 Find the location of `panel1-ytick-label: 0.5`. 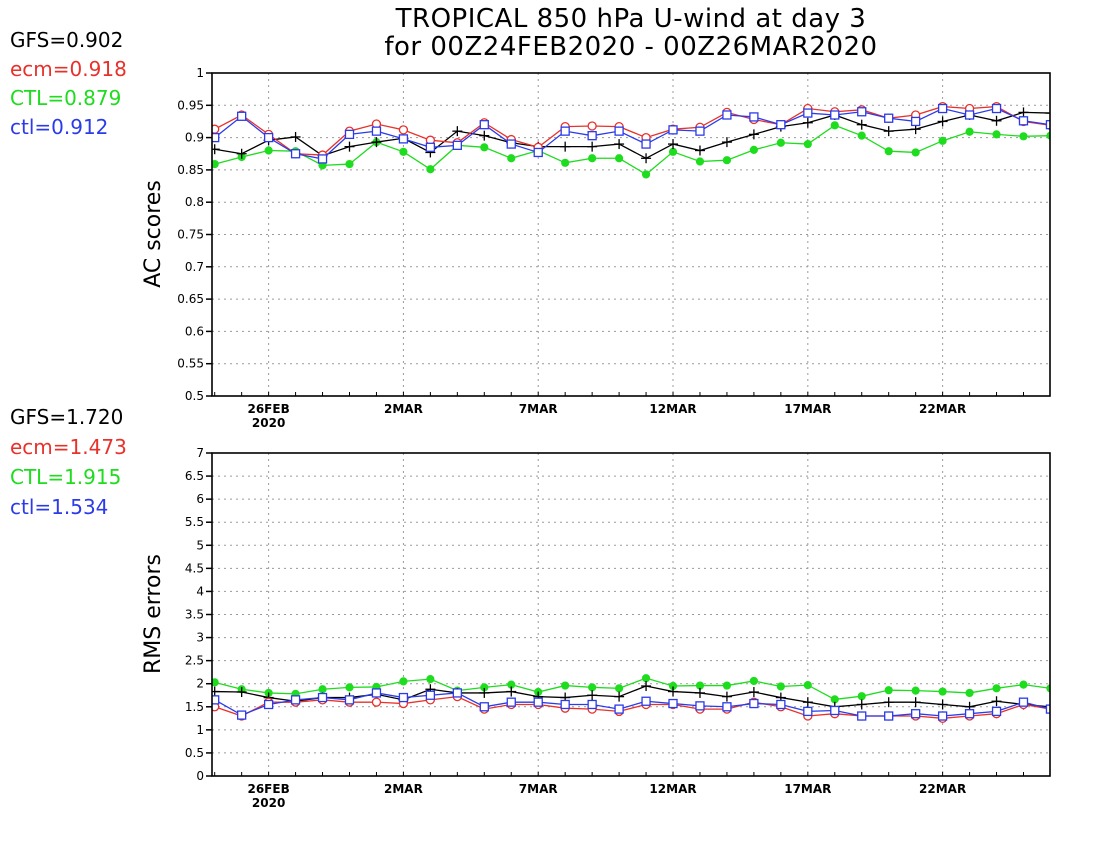

panel1-ytick-label: 0.5 is located at coordinates (194, 396).